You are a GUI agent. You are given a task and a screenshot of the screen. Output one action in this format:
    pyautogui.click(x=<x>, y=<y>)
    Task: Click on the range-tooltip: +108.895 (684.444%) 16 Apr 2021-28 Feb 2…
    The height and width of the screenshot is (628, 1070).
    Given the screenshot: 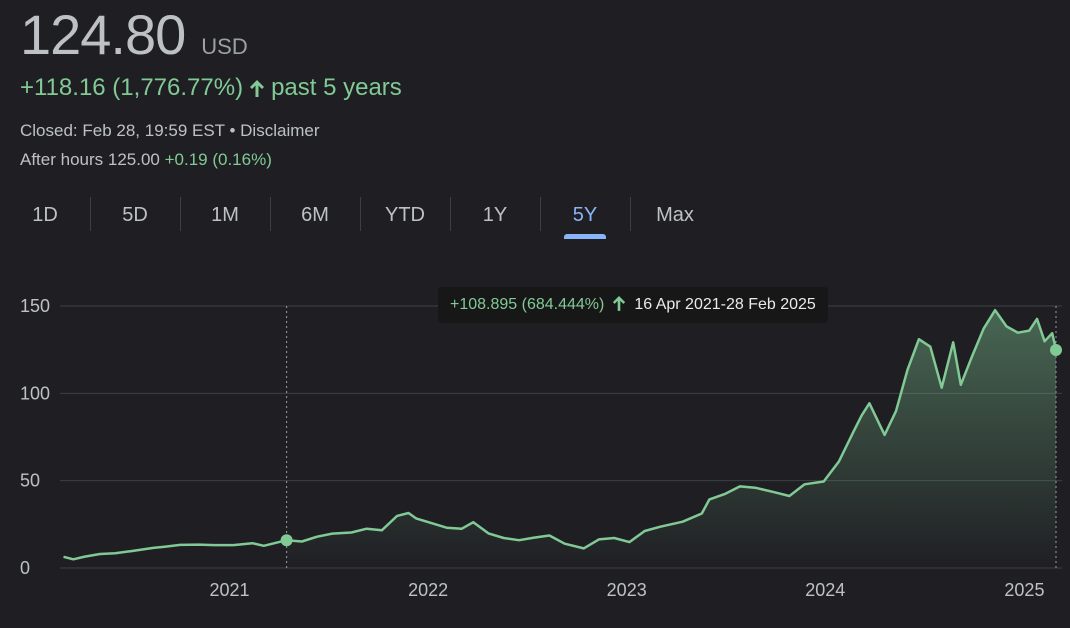 What is the action you would take?
    pyautogui.click(x=633, y=305)
    